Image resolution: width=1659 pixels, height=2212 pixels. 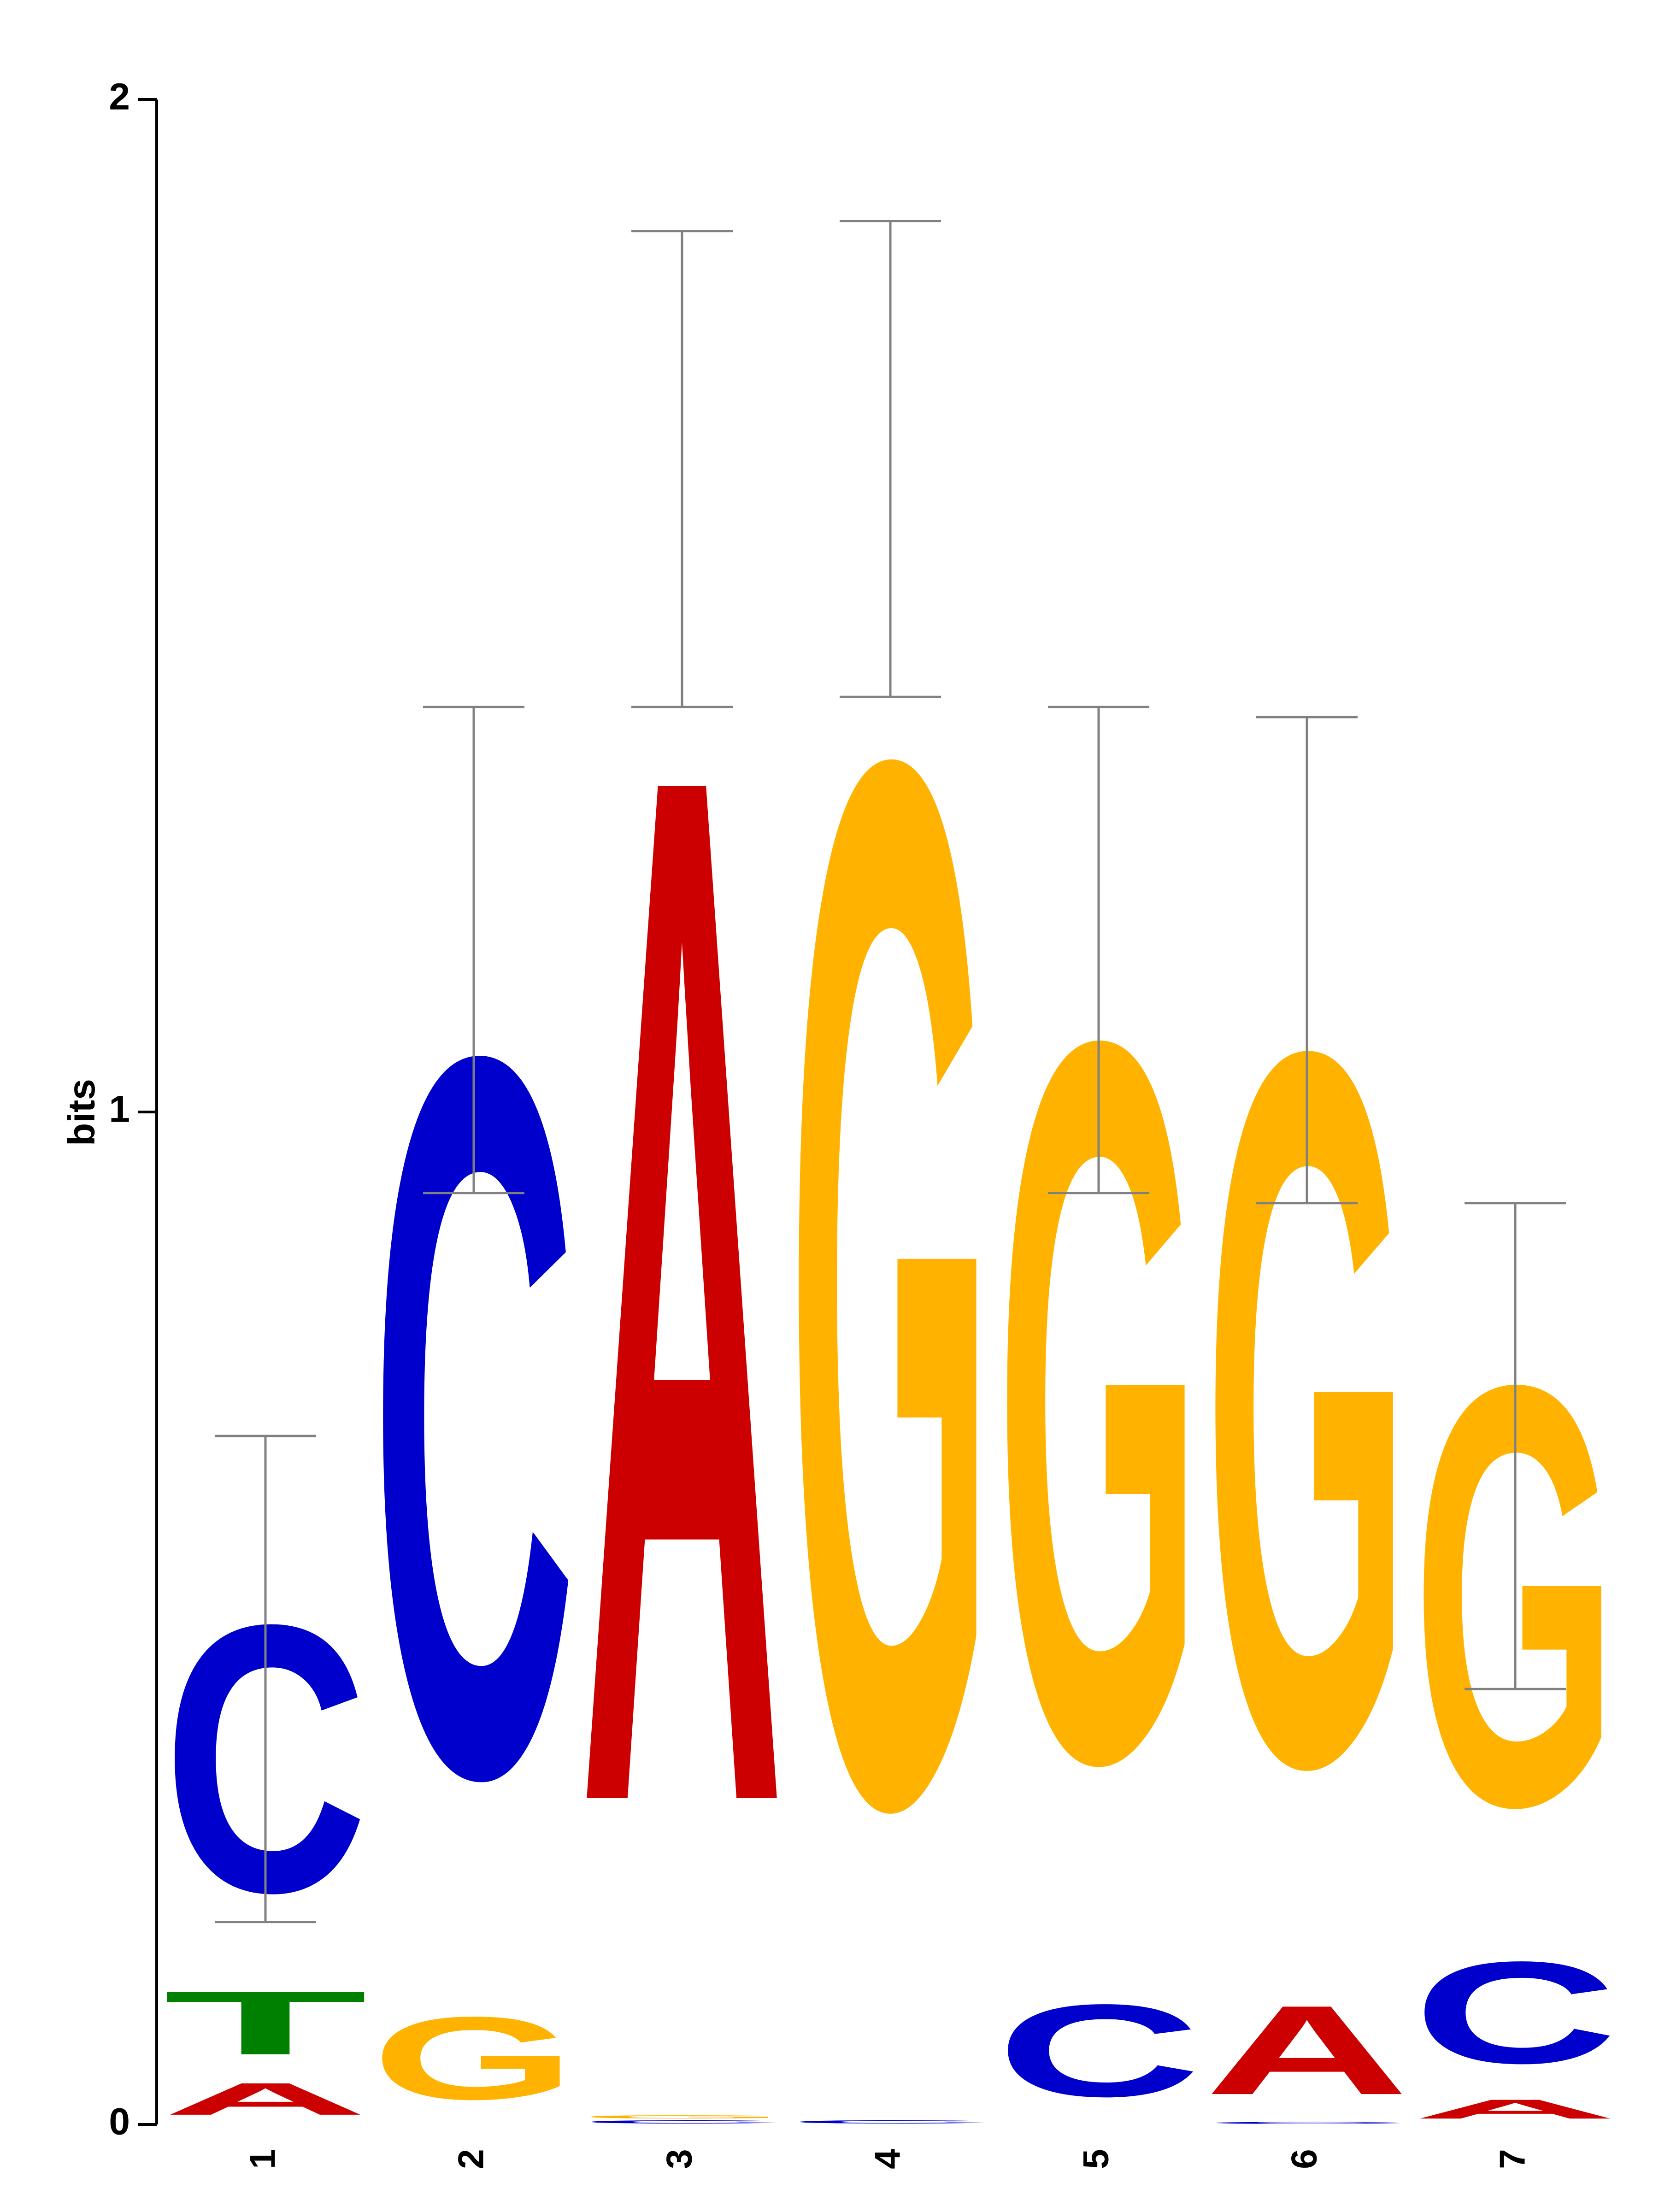 I want to click on y-tick-label-0: 0, so click(x=119, y=2122).